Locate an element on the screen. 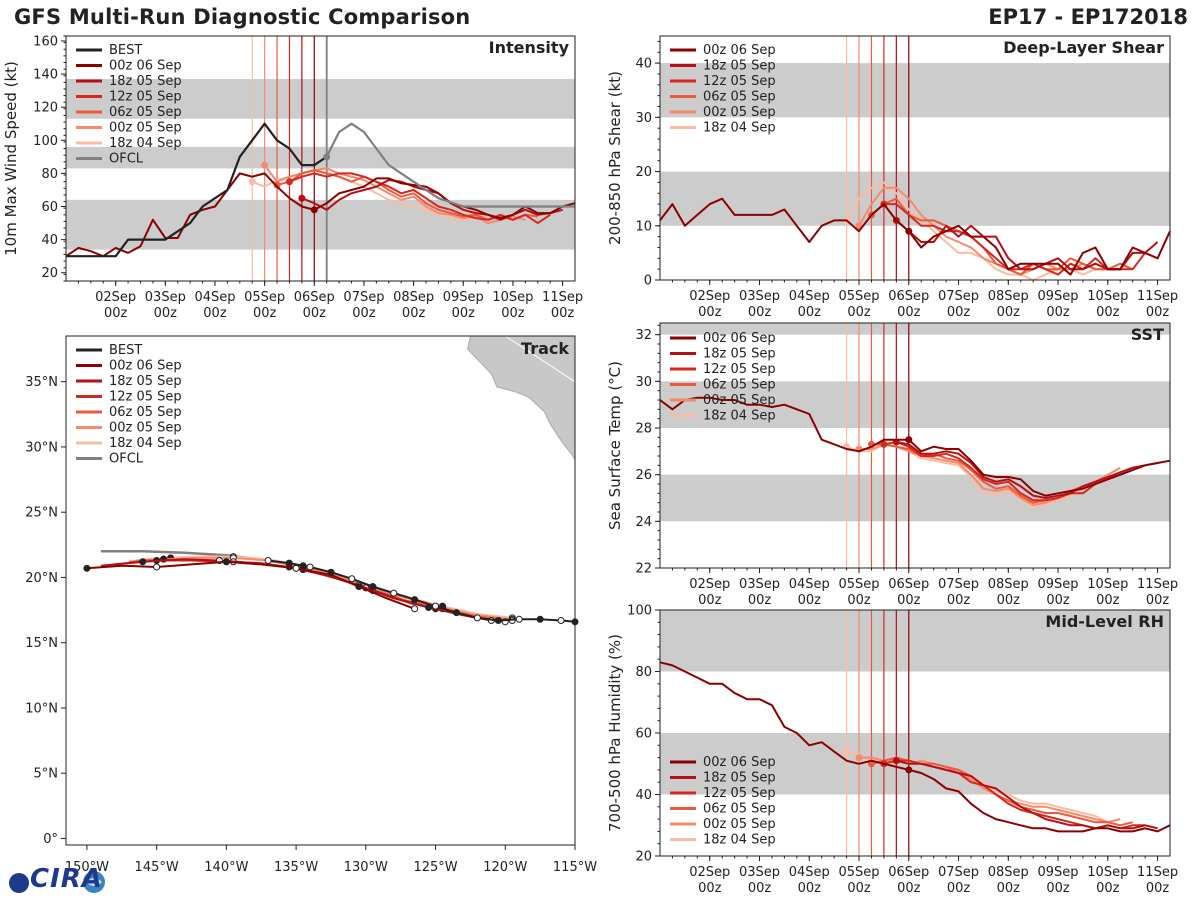  rh-panel is located at coordinates (913, 735).